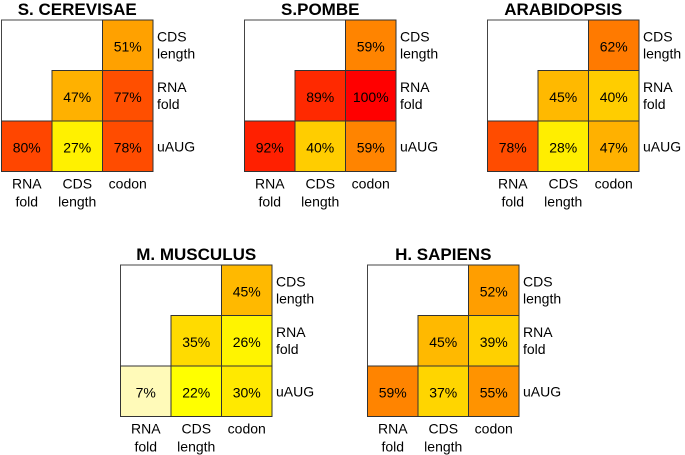  Describe the element at coordinates (371, 147) in the screenshot. I see `cell-value-label: 59%` at that location.